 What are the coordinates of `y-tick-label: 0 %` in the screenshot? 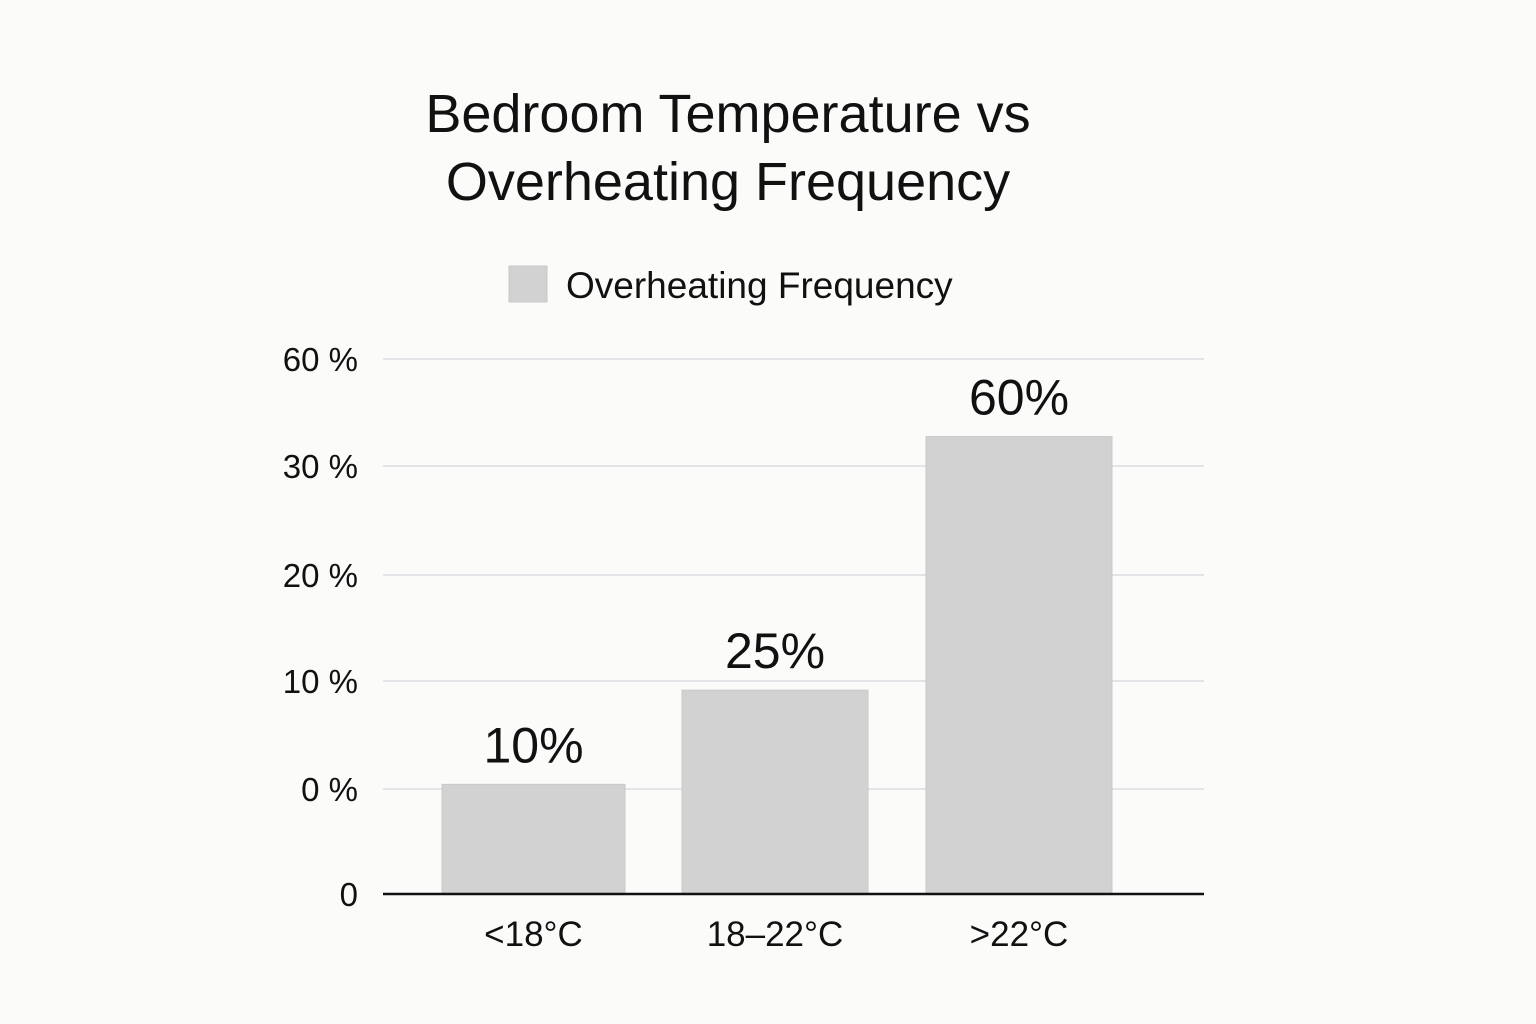 It's located at (329, 789).